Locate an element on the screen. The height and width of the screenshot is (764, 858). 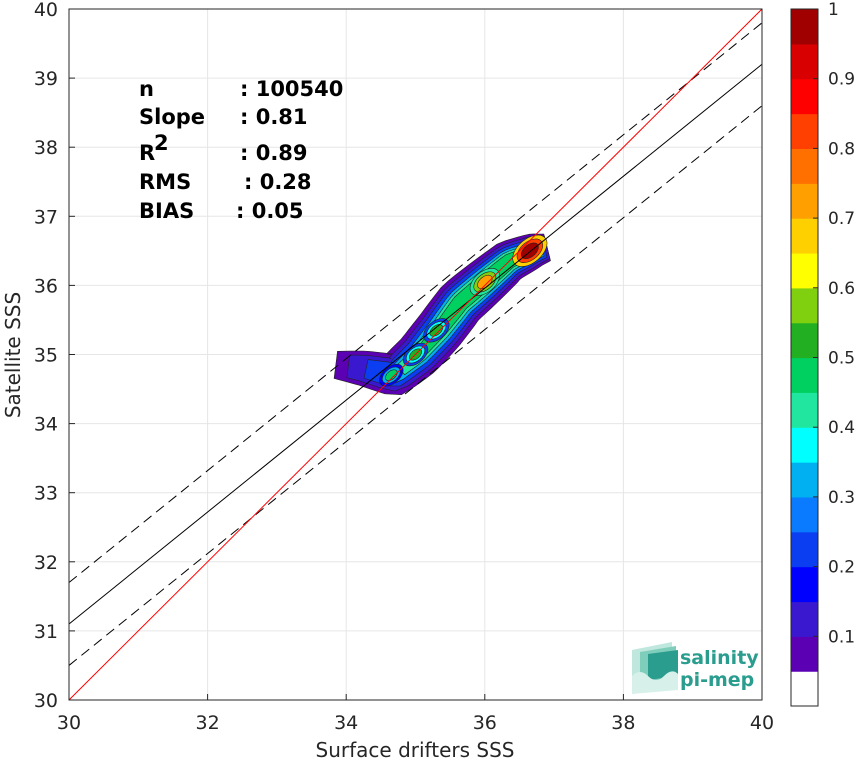
y-tick-label: 32 is located at coordinates (46, 563).